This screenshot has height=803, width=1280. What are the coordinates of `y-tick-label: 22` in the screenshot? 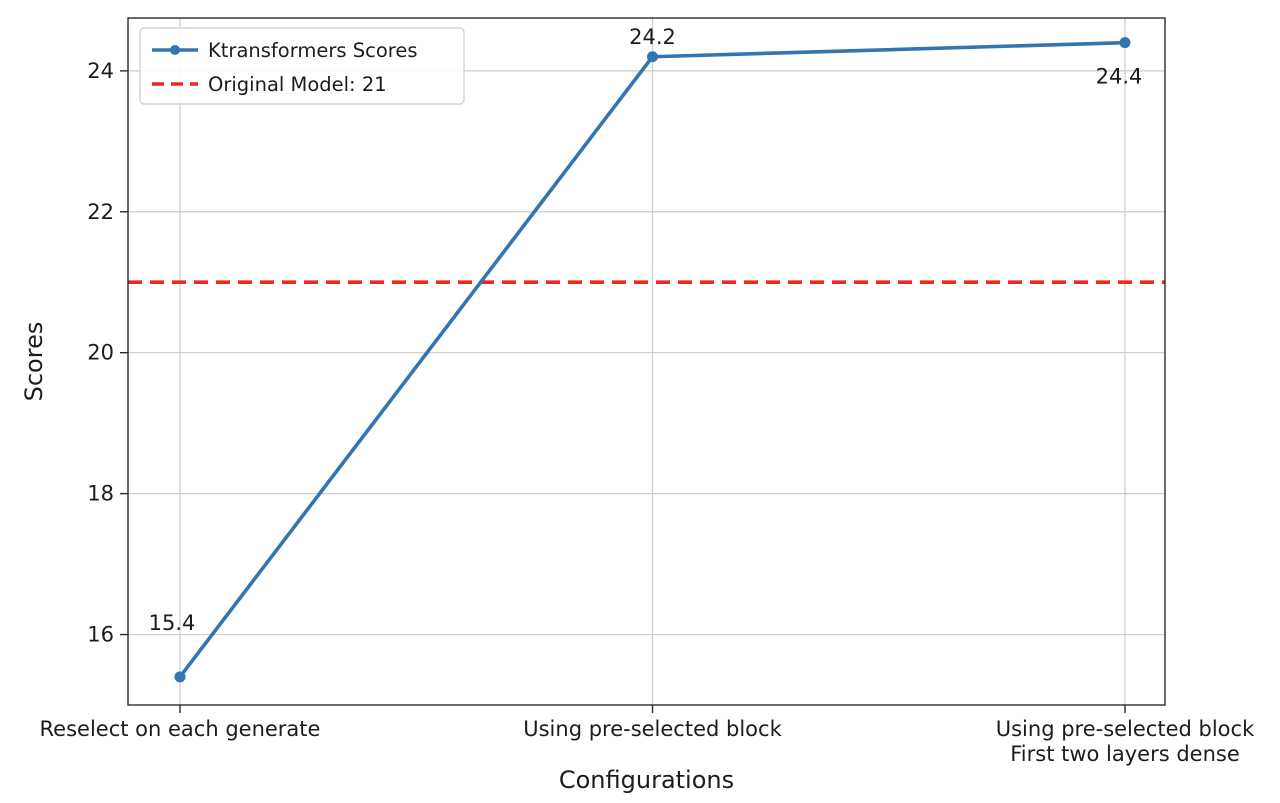 It's located at (100, 212).